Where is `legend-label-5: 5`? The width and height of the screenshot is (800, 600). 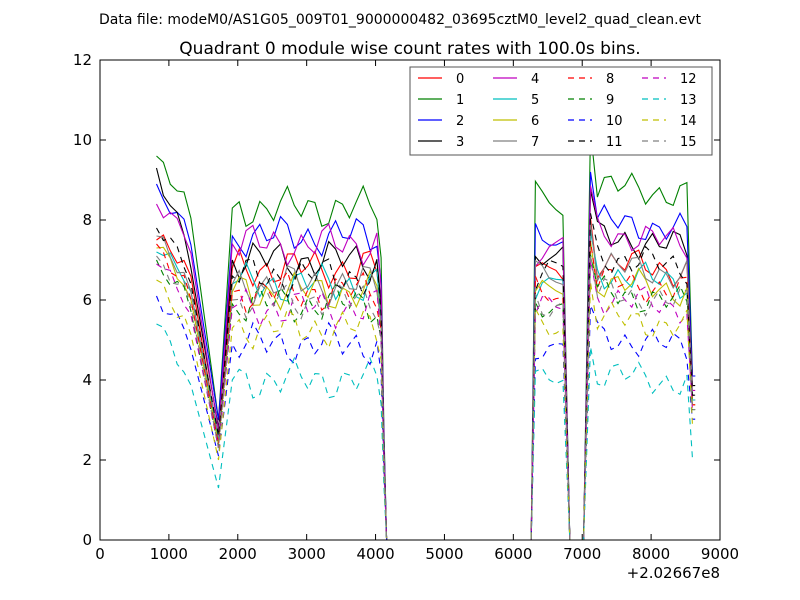
legend-label-5: 5 is located at coordinates (535, 100).